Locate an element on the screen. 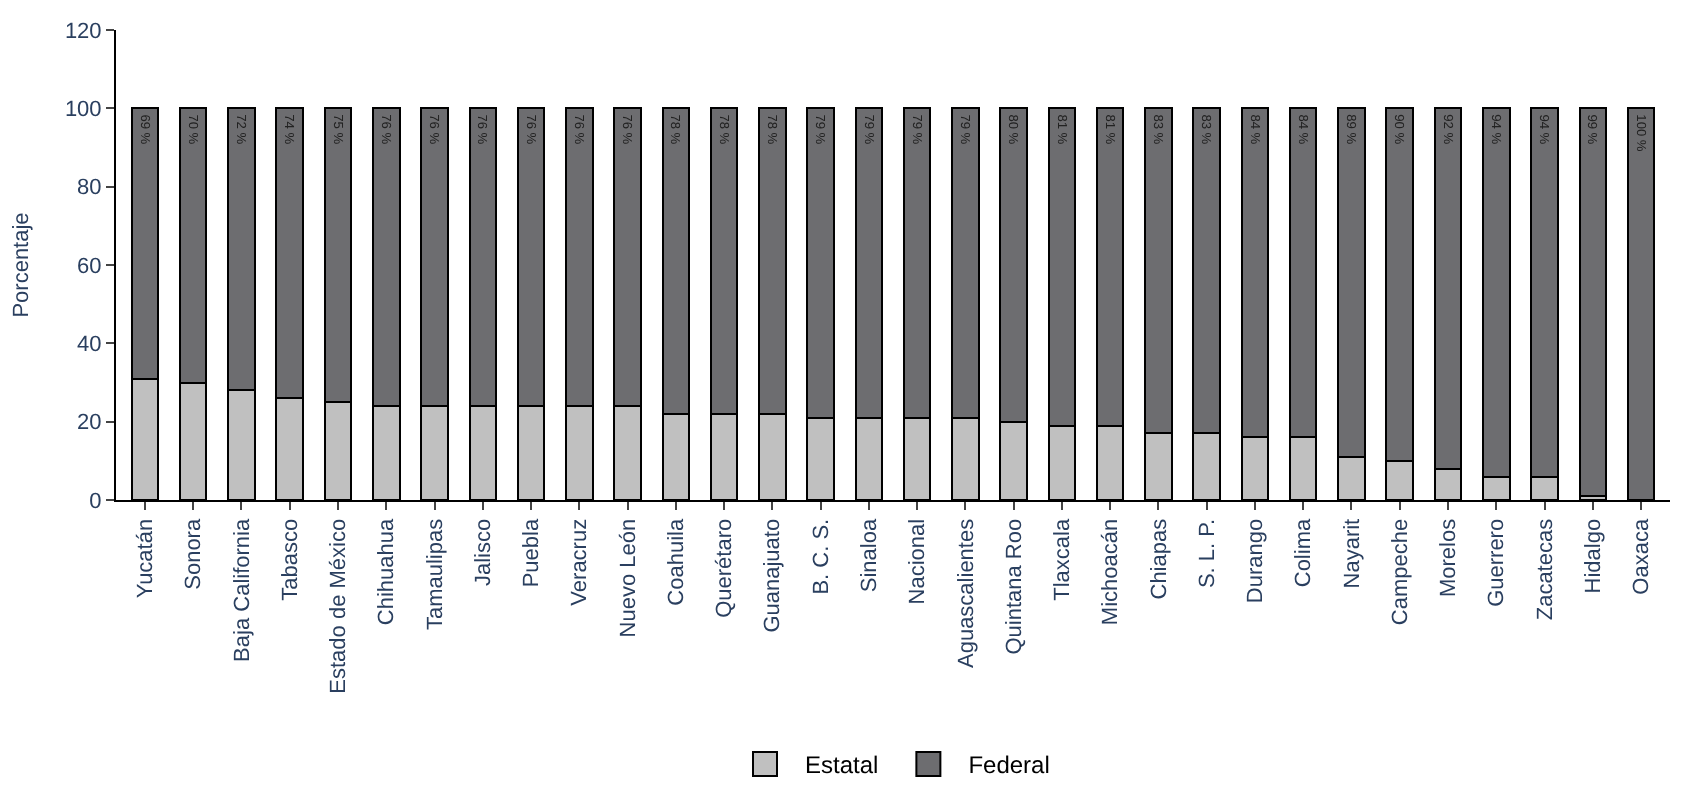 This screenshot has height=812, width=1690. y-tick-label: 40 is located at coordinates (89, 345).